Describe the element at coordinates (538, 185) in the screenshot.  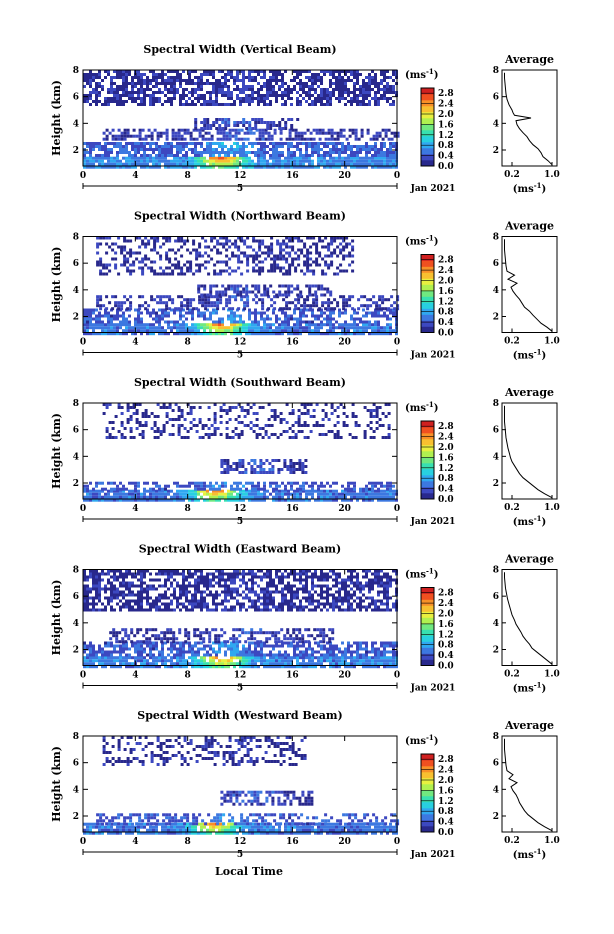
I see `average-x-label-exp: -1` at that location.